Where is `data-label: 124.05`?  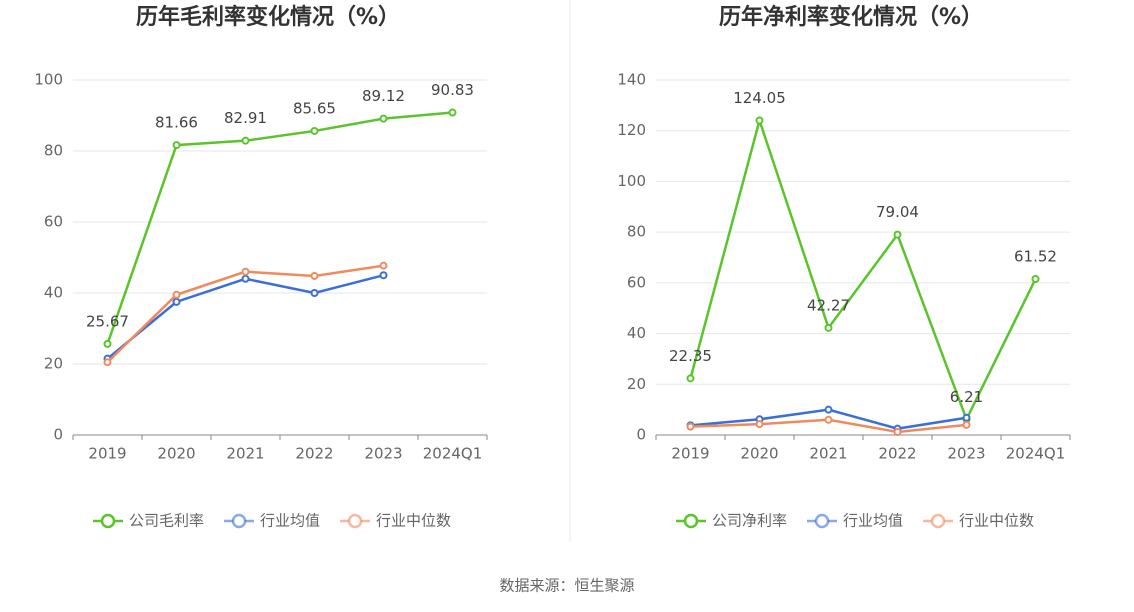 data-label: 124.05 is located at coordinates (759, 98).